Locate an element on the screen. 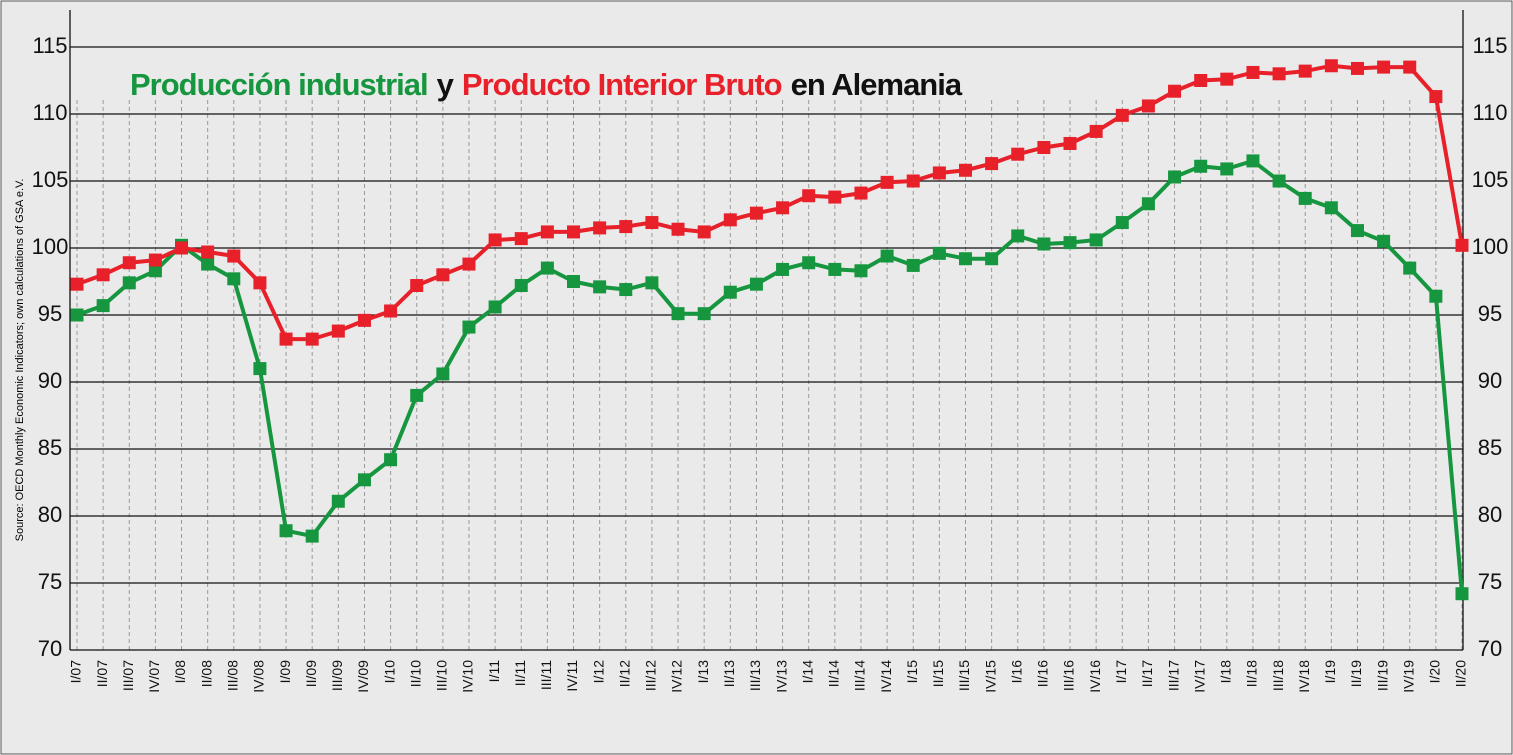  y-tick-label-right: 70 is located at coordinates (1490, 648).